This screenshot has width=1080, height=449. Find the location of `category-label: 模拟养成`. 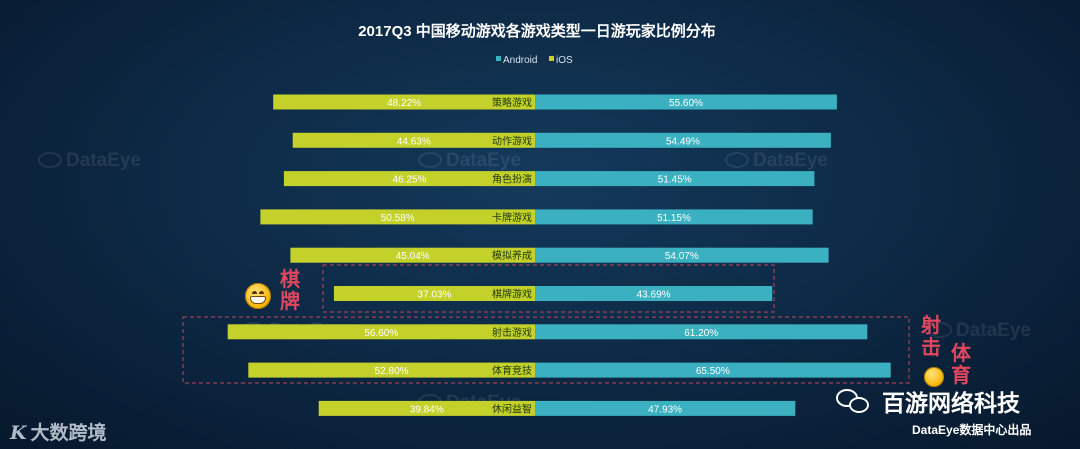

category-label: 模拟养成 is located at coordinates (512, 255).